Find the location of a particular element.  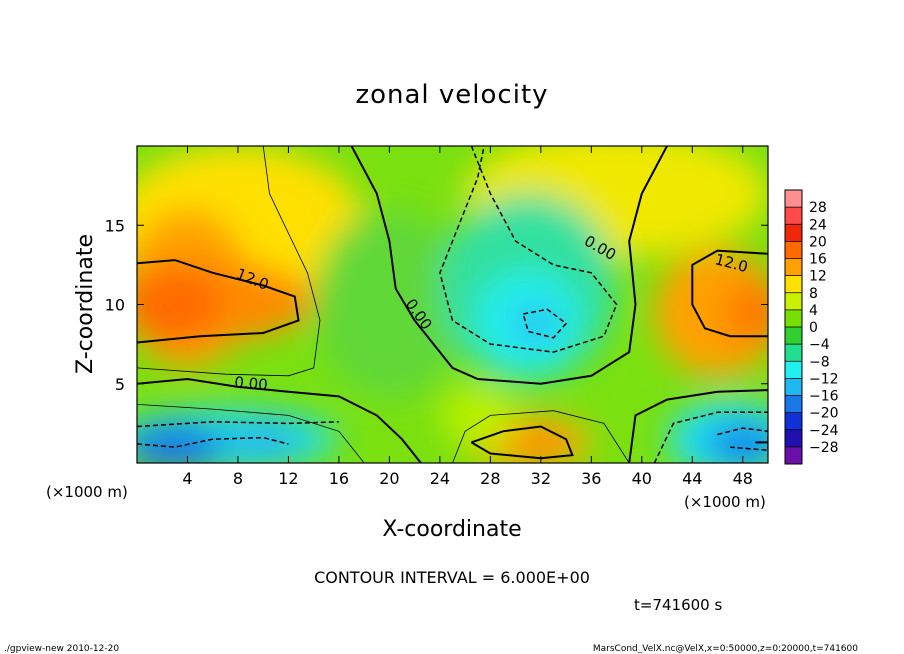

x-tick-label: 32 is located at coordinates (541, 478).